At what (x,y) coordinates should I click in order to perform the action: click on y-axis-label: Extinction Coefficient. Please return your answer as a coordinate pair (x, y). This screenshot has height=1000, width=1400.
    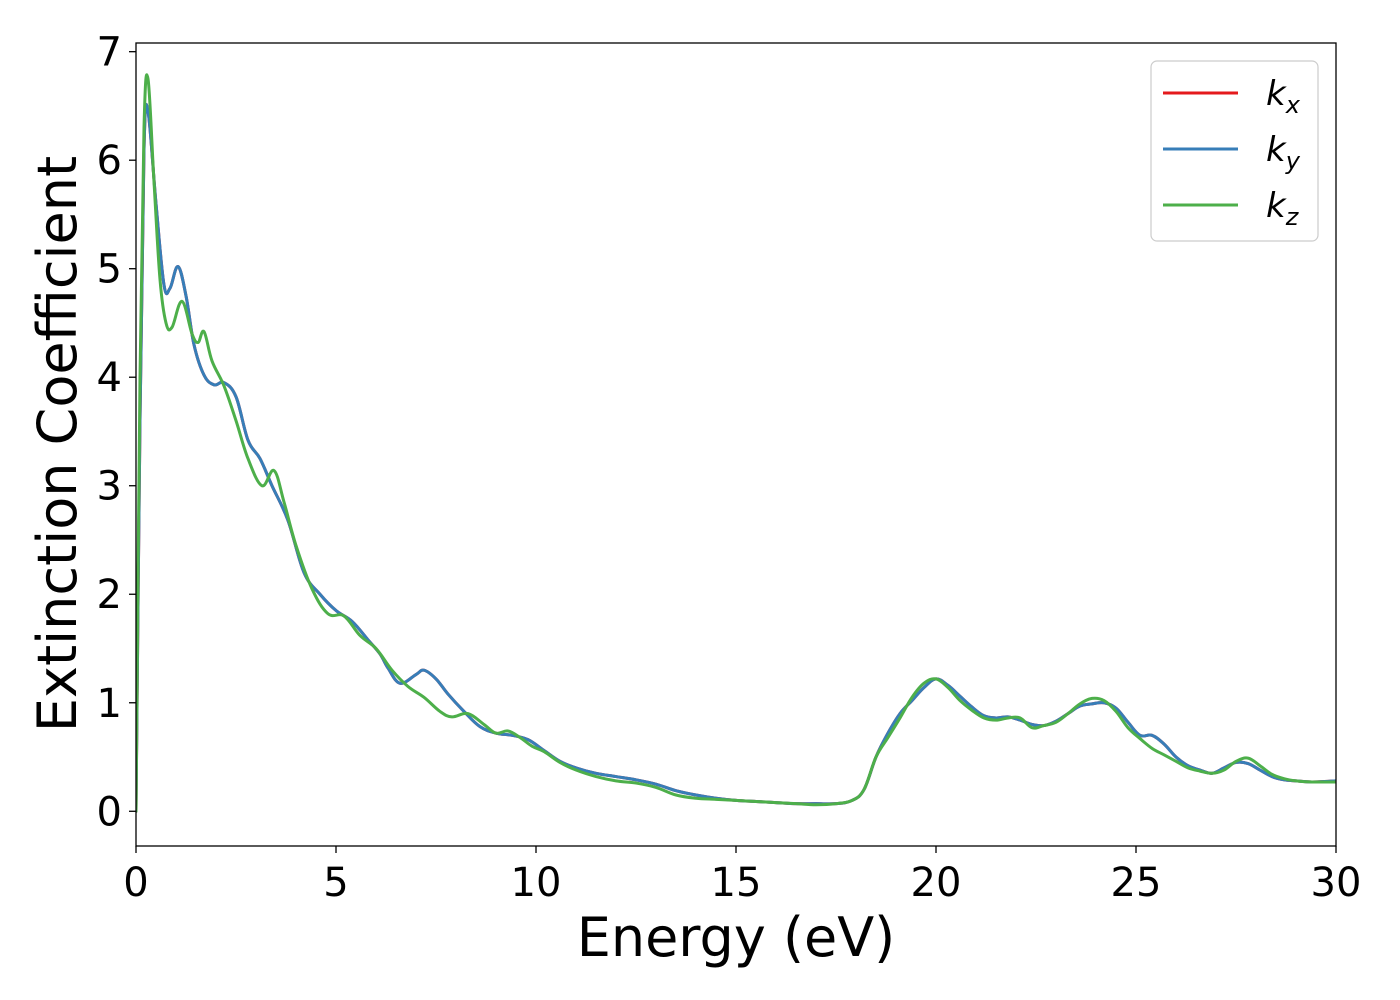
    Looking at the image, I should click on (57, 444).